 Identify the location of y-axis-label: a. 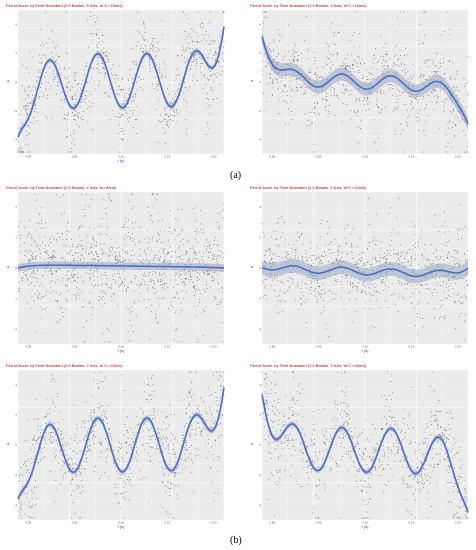
(252, 80).